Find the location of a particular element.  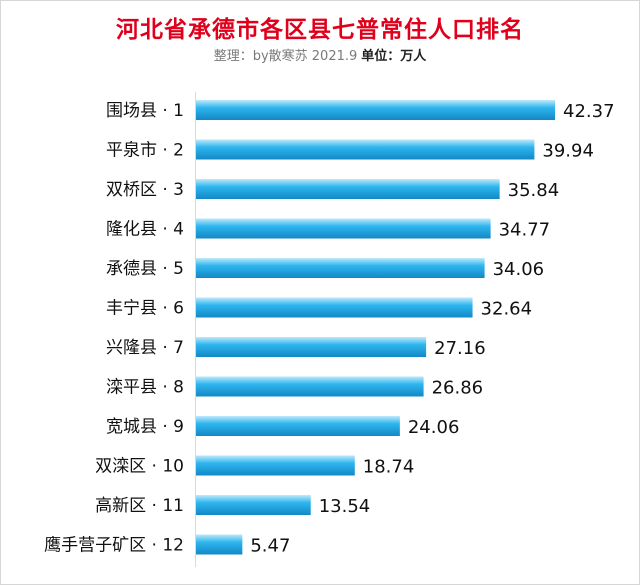

category-label-10: 双滦区 · 10 is located at coordinates (139, 467).